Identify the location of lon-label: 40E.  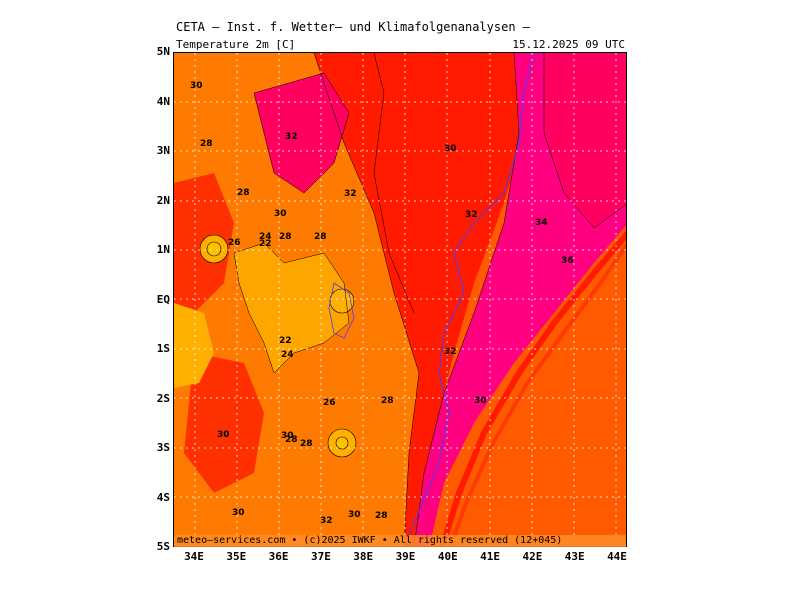
(447, 556).